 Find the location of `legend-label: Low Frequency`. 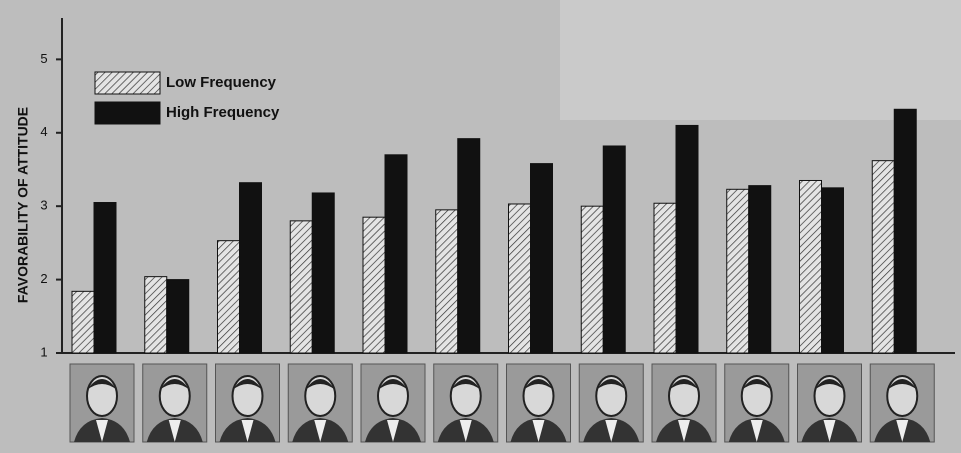

legend-label: Low Frequency is located at coordinates (221, 82).